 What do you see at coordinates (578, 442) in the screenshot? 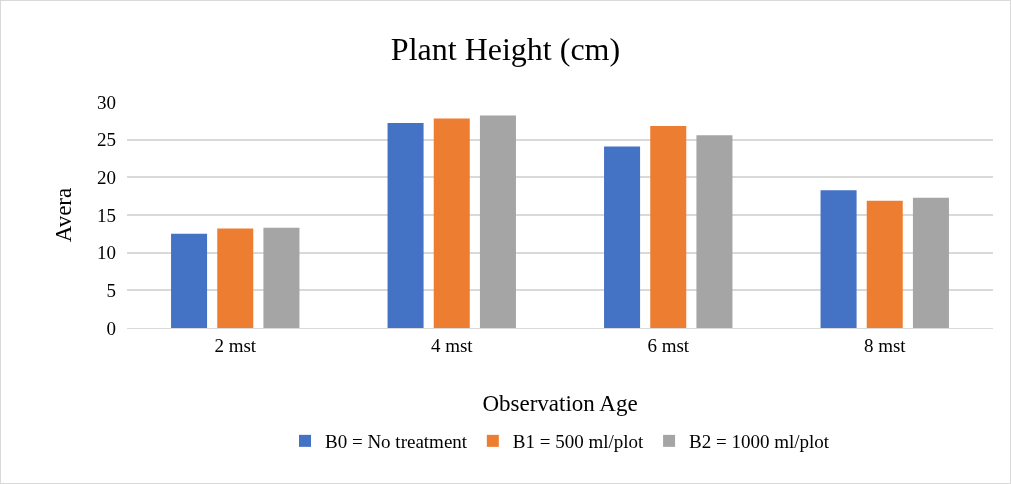
I see `legend-label: B1 = 500 ml/plot` at bounding box center [578, 442].